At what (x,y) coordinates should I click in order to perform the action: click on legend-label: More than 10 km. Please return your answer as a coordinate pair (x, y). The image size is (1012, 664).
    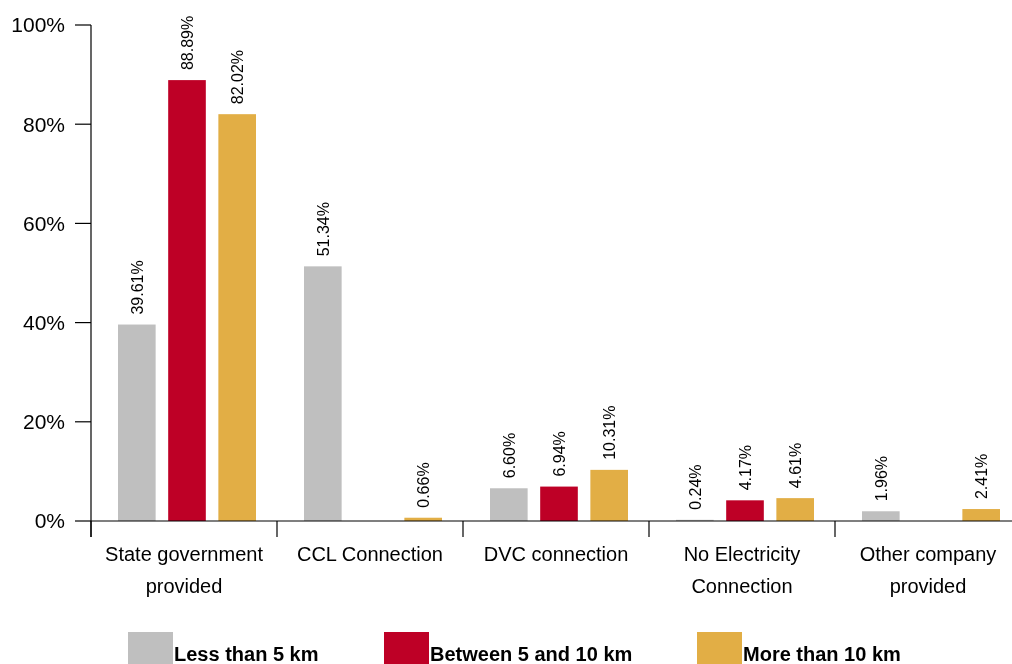
    Looking at the image, I should click on (822, 653).